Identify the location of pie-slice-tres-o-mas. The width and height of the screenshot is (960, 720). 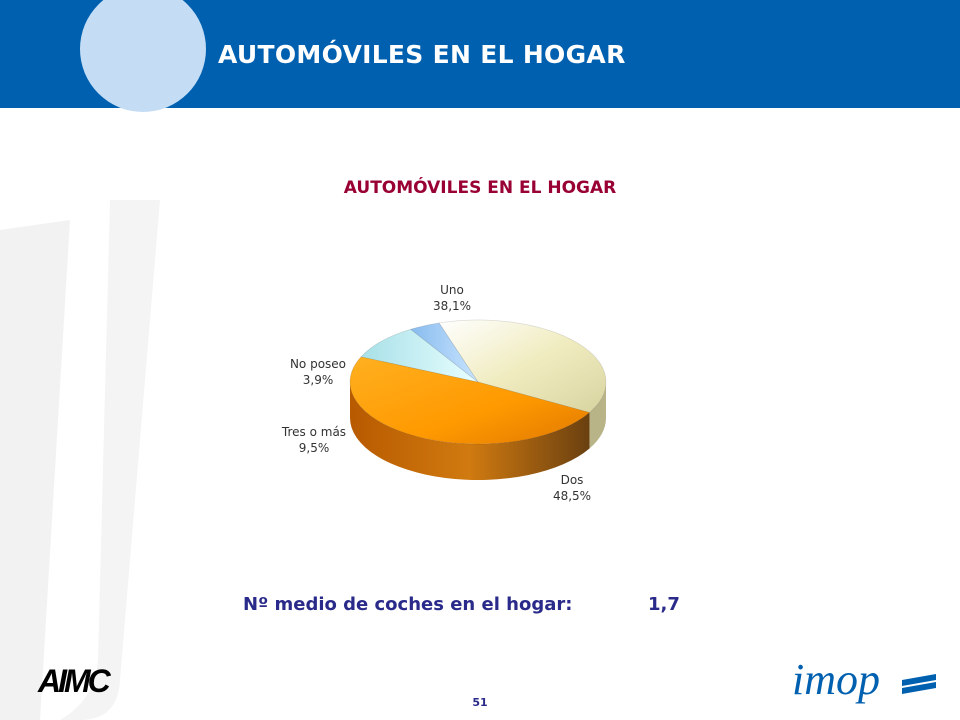
(419, 355).